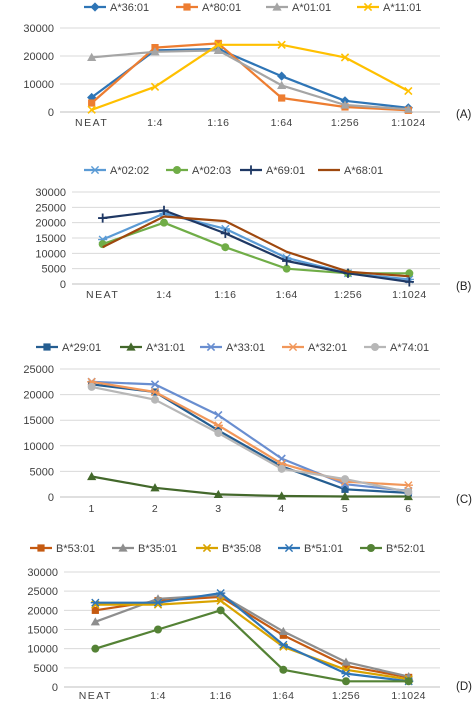  Describe the element at coordinates (464, 500) in the screenshot. I see `panel-label: (C)` at that location.